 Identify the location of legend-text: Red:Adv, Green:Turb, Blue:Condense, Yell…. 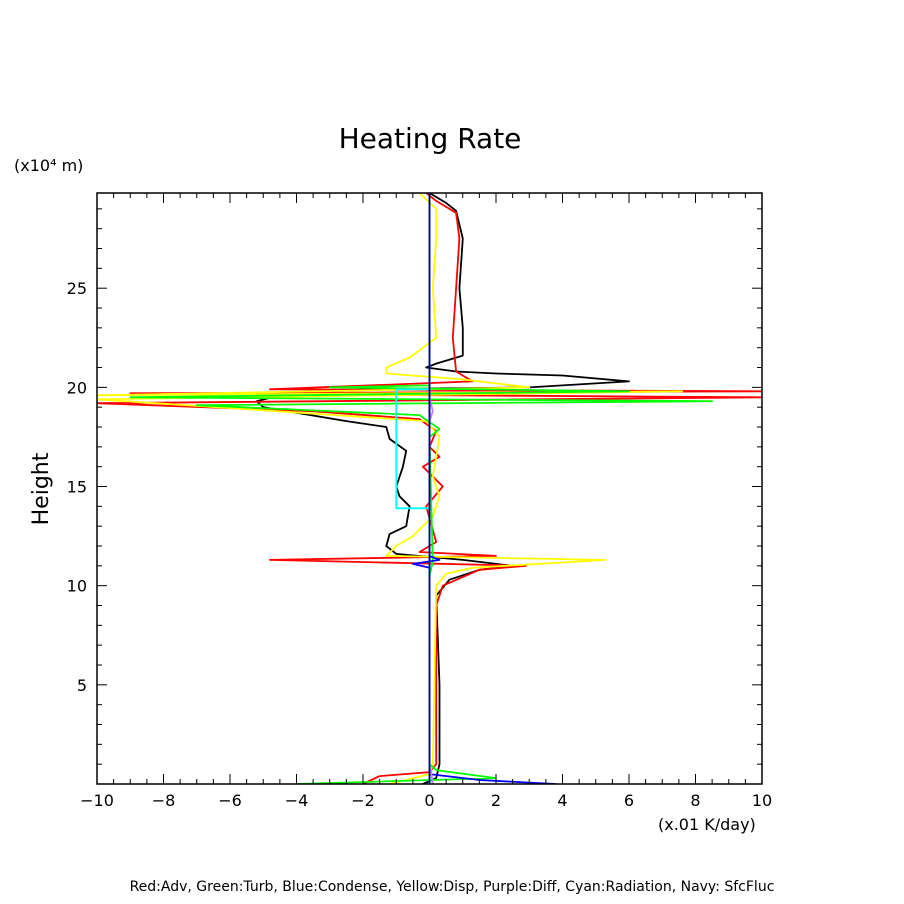
(452, 887).